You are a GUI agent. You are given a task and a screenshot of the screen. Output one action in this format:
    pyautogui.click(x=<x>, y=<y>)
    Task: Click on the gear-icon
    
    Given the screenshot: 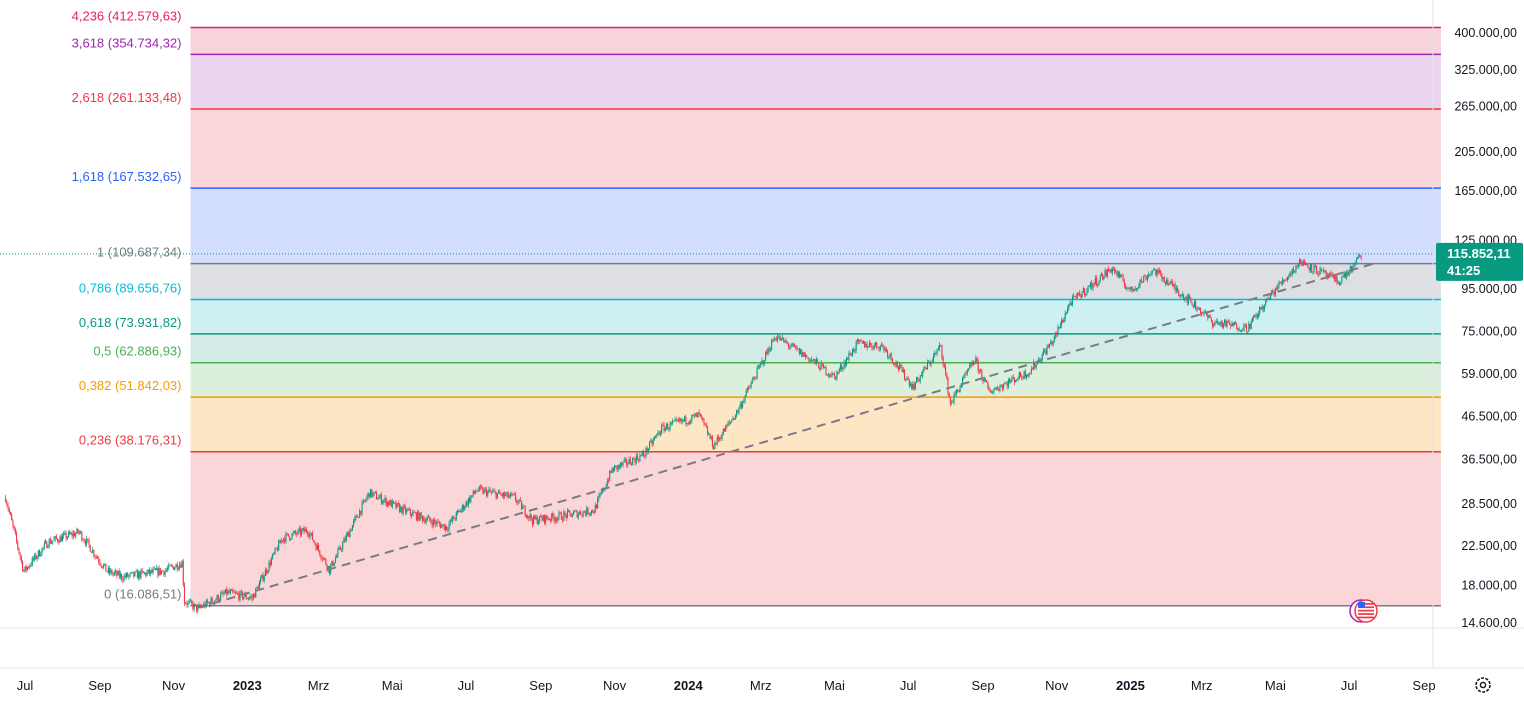 What is the action you would take?
    pyautogui.click(x=1483, y=685)
    